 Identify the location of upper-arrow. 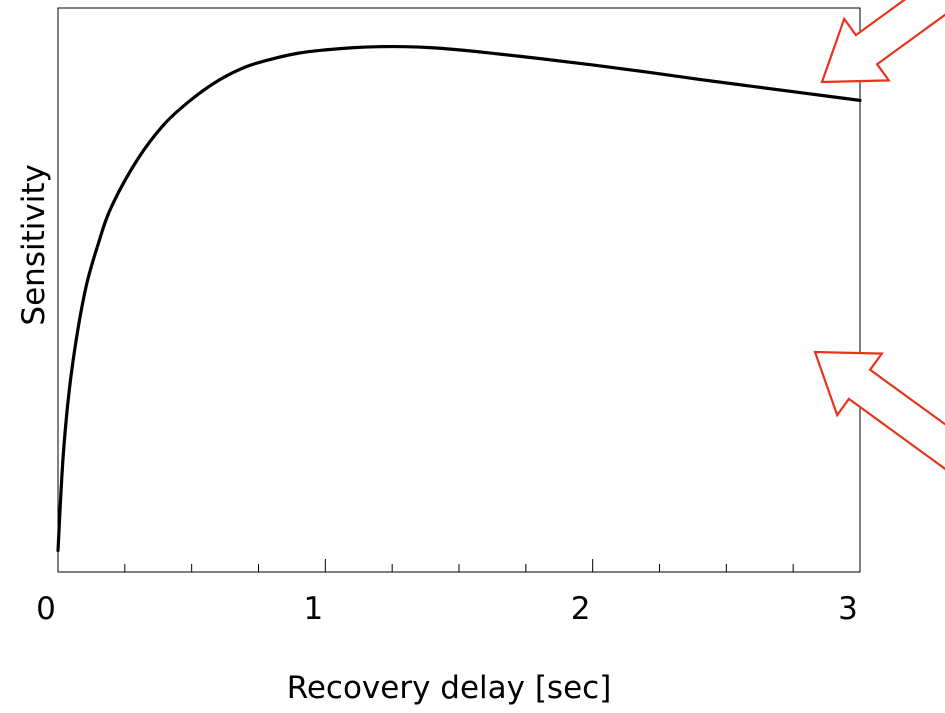
(882, 42).